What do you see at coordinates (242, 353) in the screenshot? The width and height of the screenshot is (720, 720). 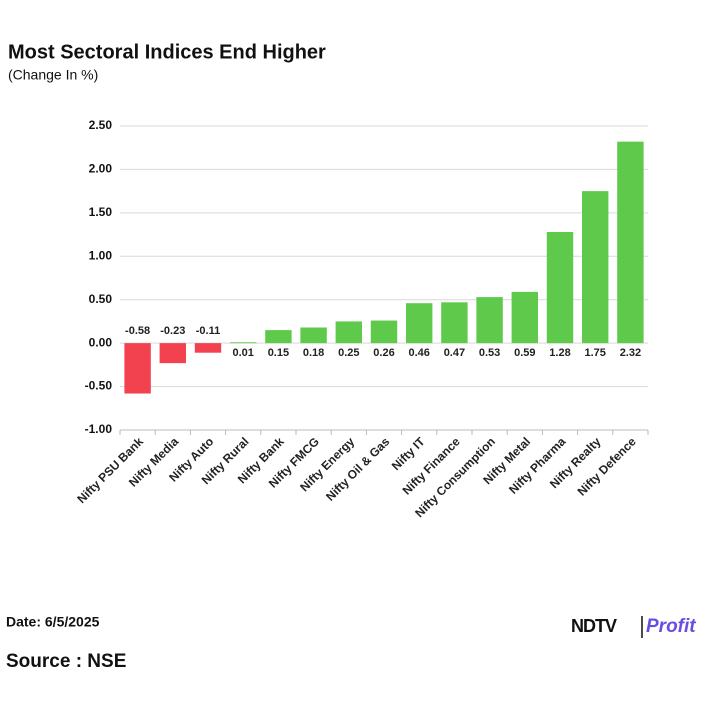 I see `data-label: 0.01` at bounding box center [242, 353].